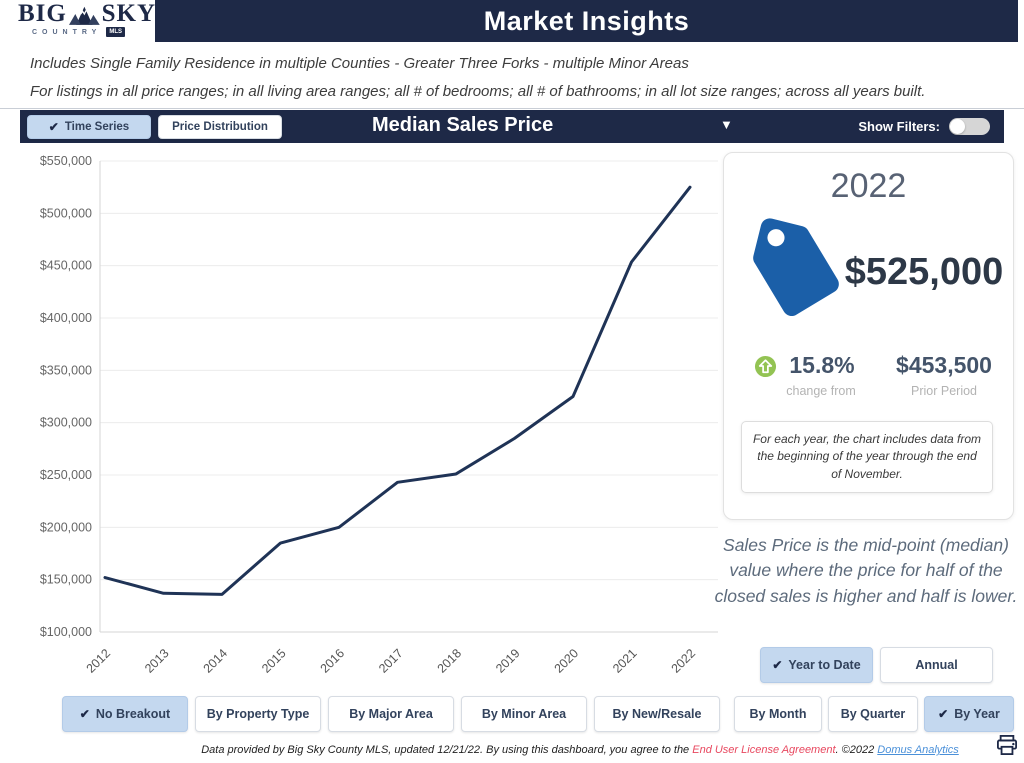 The height and width of the screenshot is (763, 1024). What do you see at coordinates (899, 126) in the screenshot?
I see `show-filters-label: Show Filters:` at bounding box center [899, 126].